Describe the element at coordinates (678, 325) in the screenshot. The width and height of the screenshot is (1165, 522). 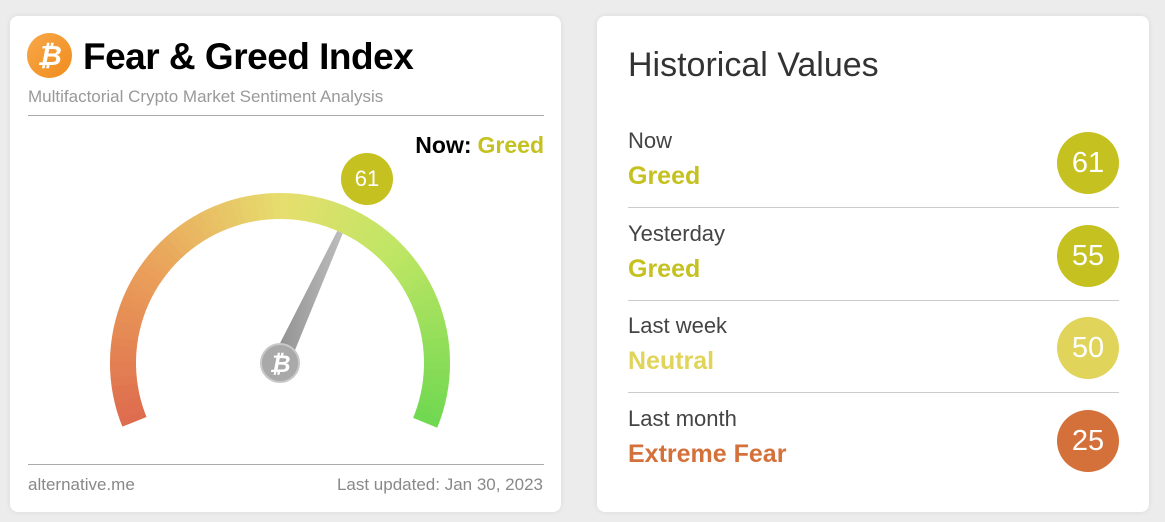
I see `period-label: Last week` at that location.